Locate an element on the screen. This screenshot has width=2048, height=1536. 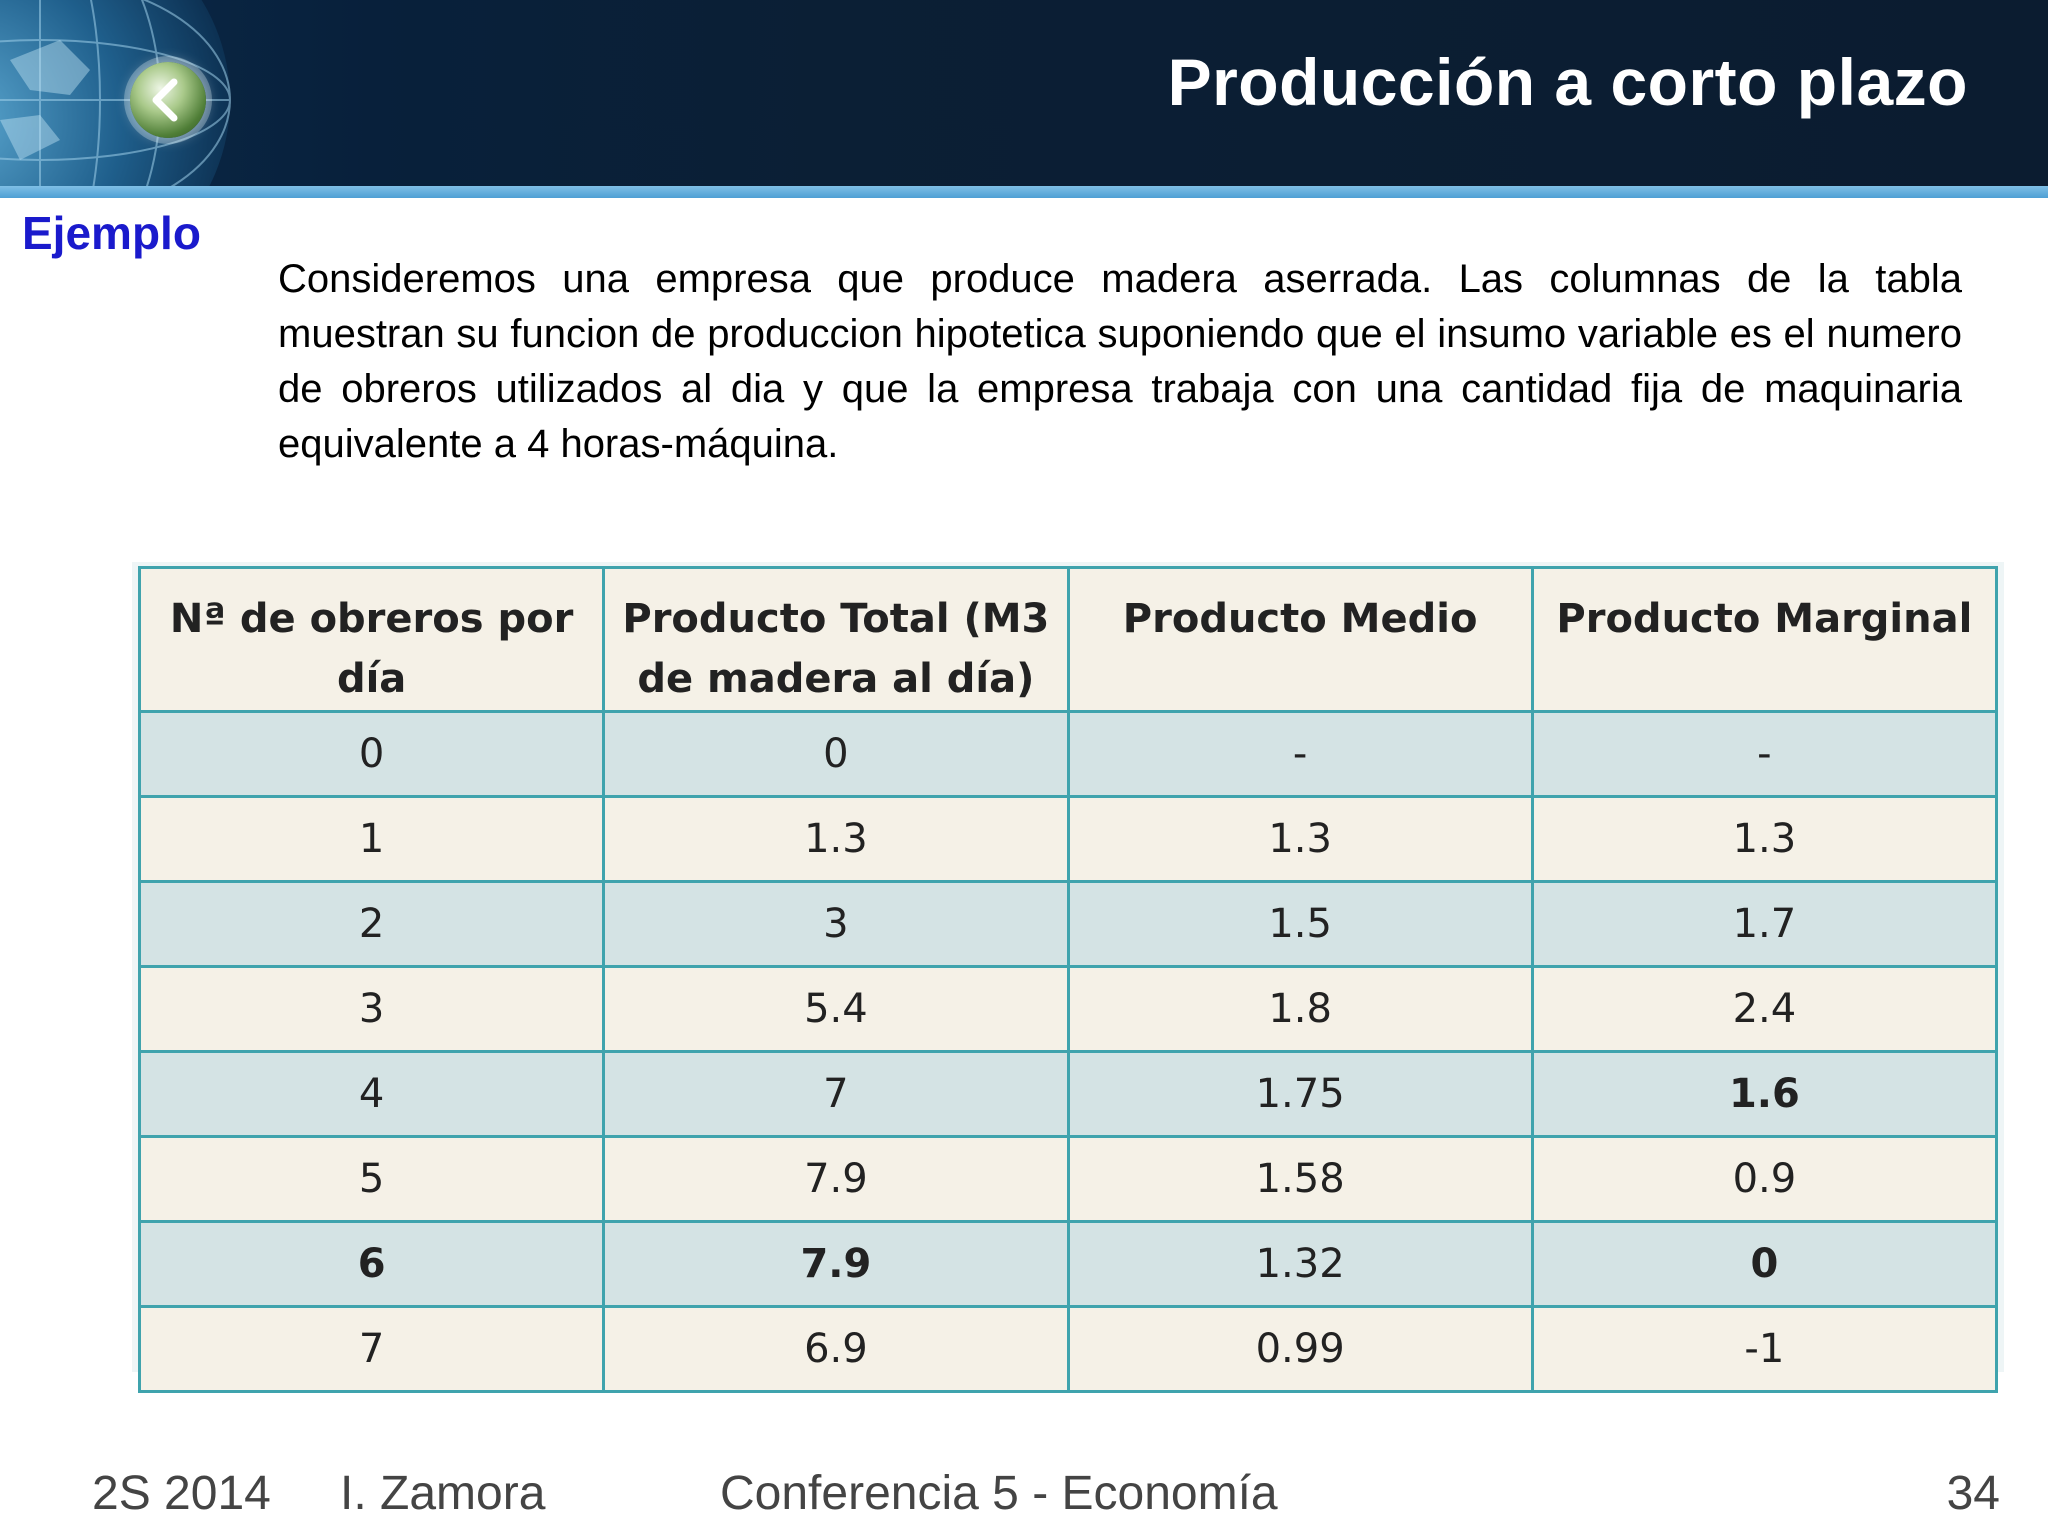
cell-average-product: 1.32 is located at coordinates (1300, 1264).